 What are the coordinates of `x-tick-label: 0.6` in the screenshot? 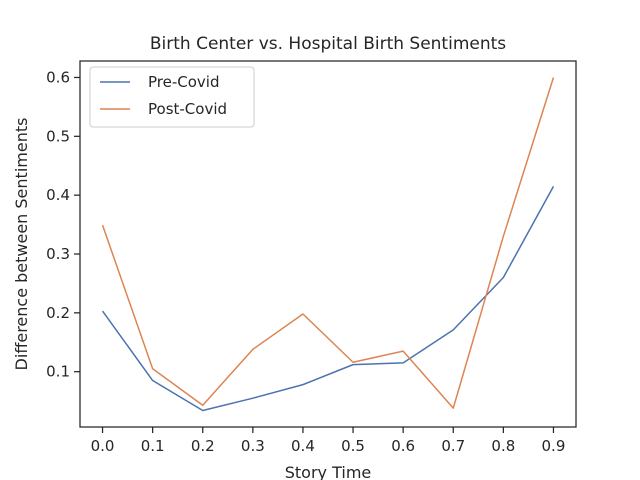 It's located at (403, 446).